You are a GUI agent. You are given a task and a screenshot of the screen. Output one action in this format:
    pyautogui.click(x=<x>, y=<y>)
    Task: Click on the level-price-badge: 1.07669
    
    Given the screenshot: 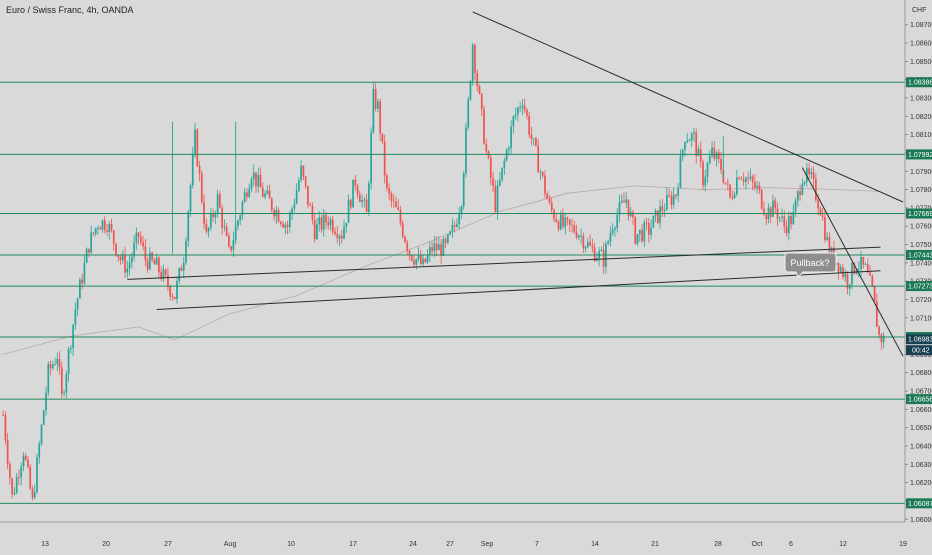 What is the action you would take?
    pyautogui.click(x=919, y=213)
    